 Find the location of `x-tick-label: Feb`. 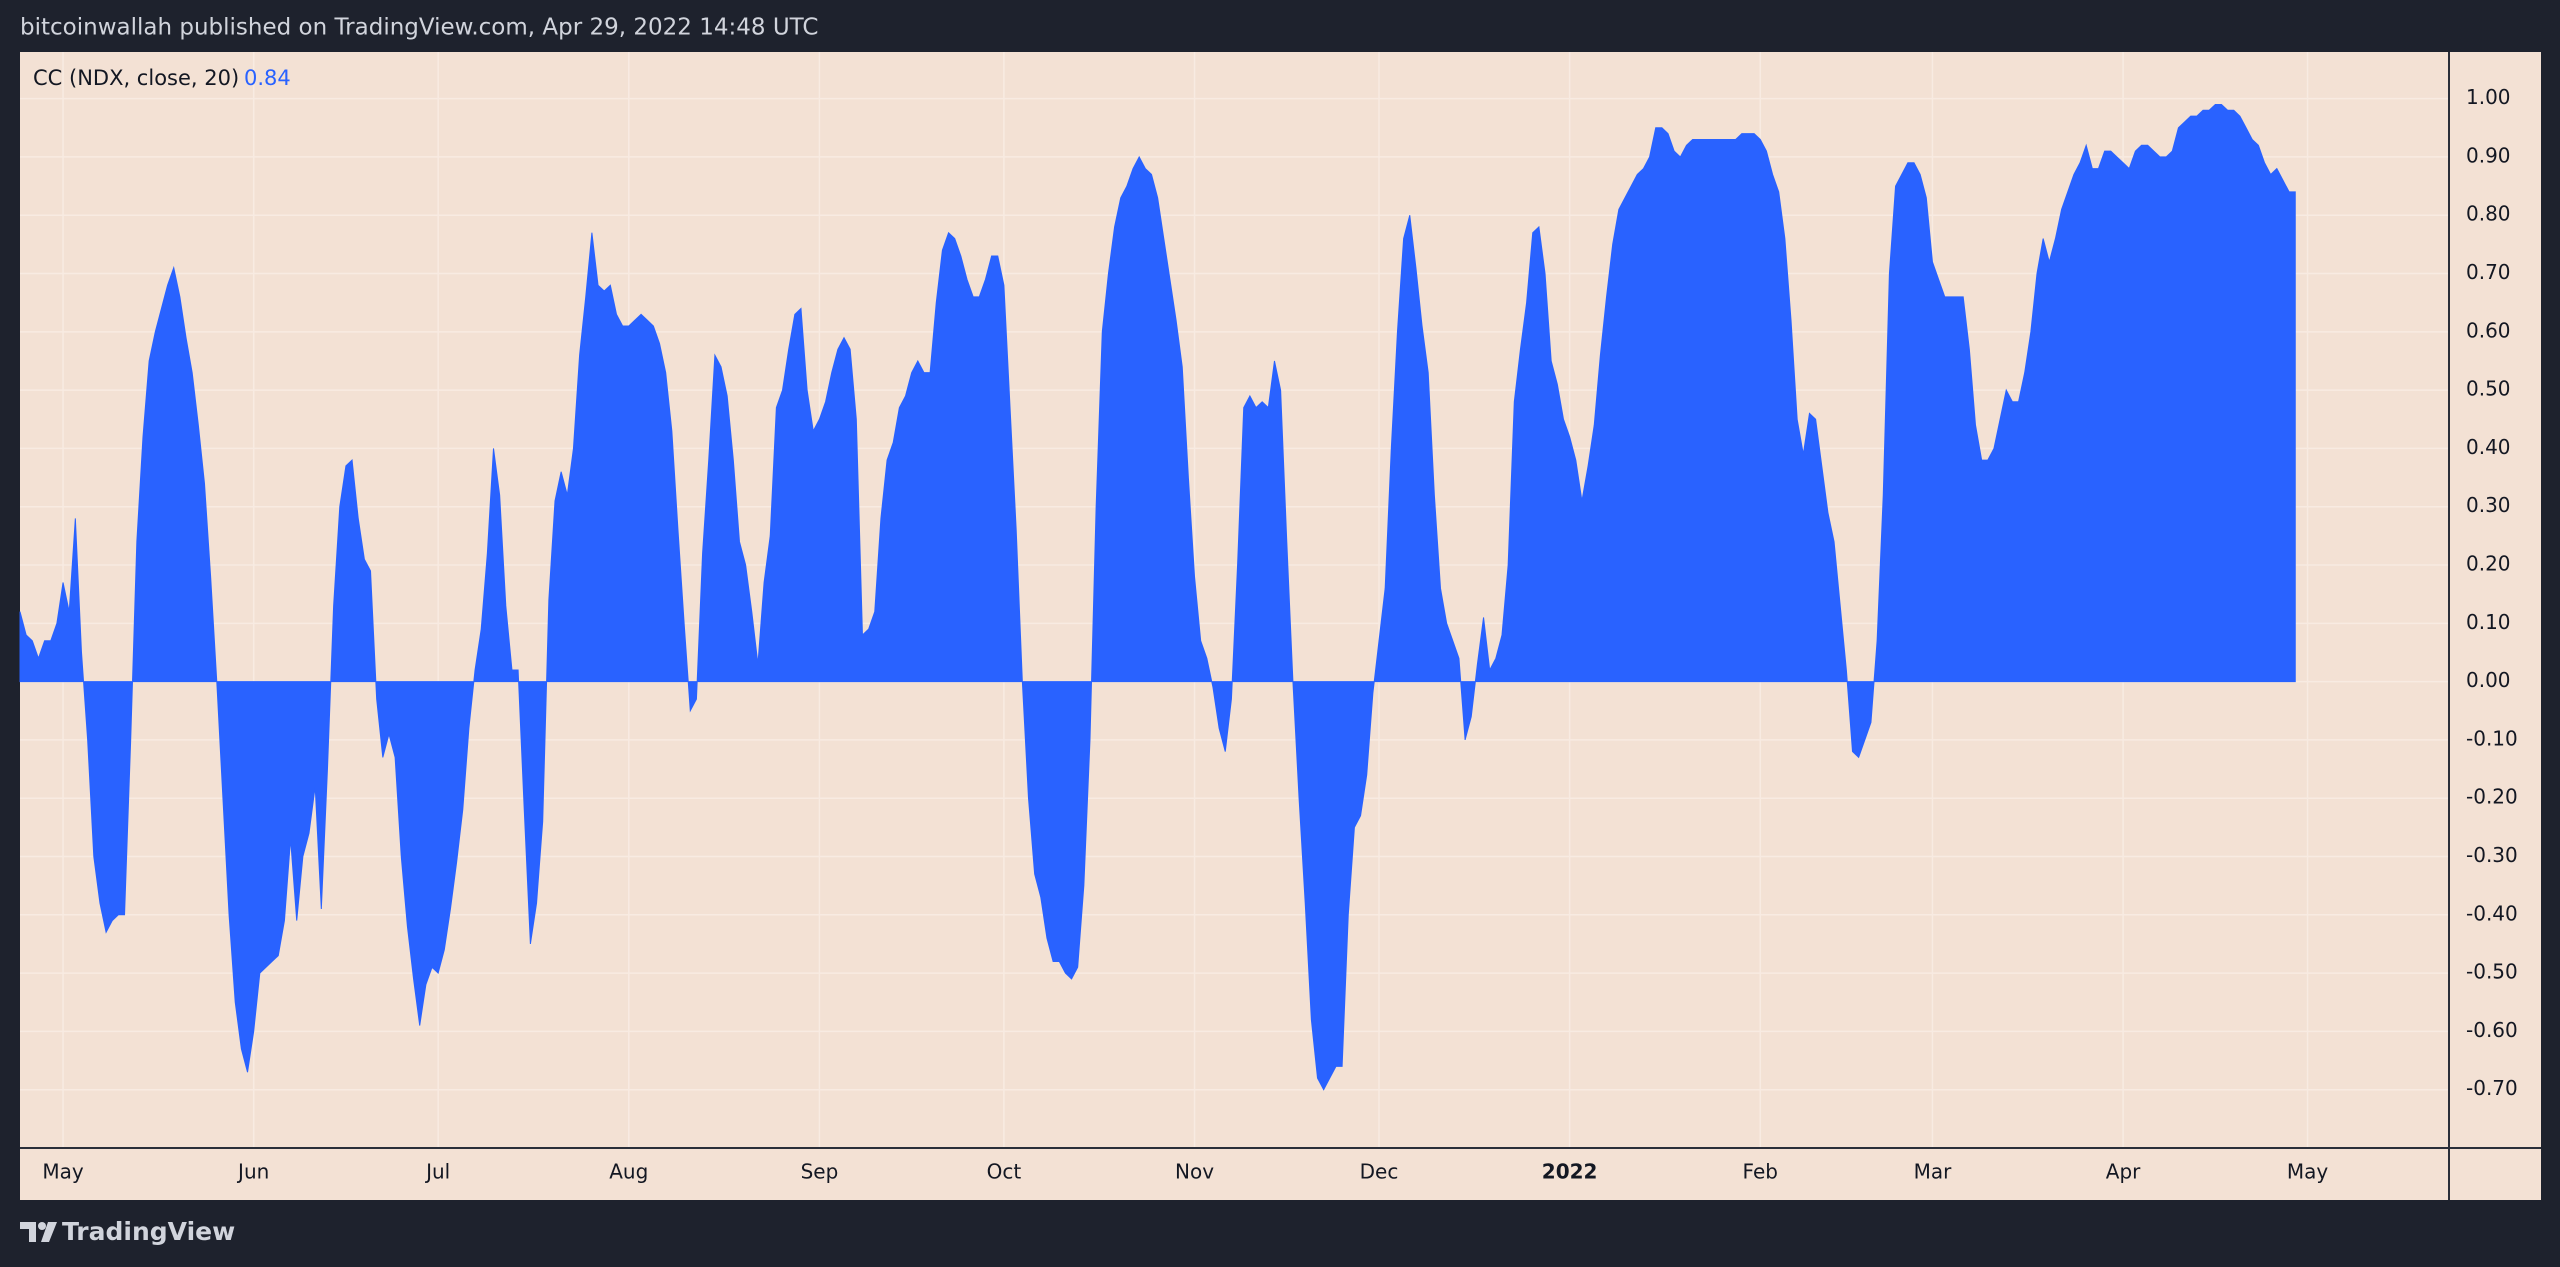

x-tick-label: Feb is located at coordinates (1760, 1172).